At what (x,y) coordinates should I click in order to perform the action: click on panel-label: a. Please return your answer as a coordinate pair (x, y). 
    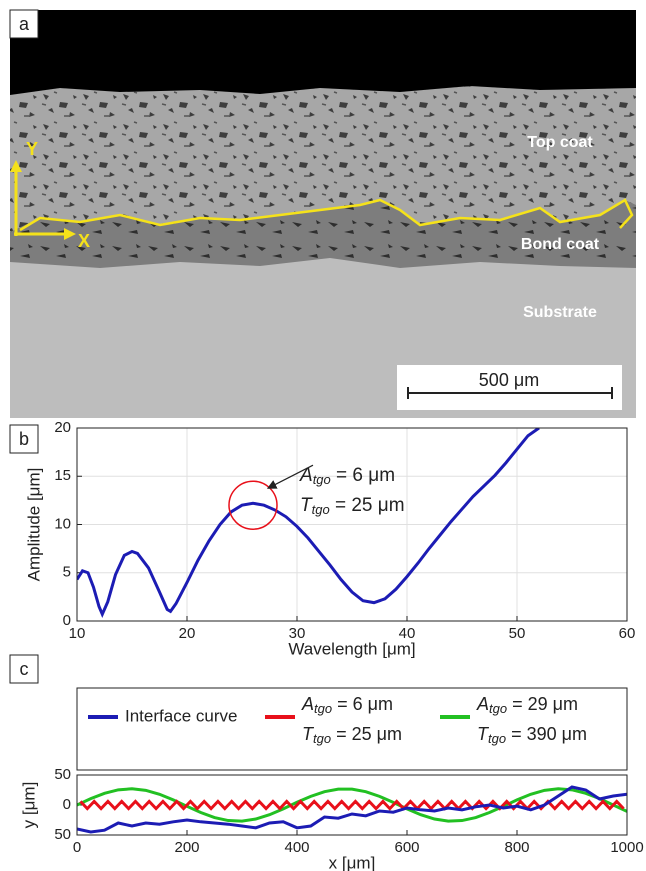
    Looking at the image, I should click on (24, 24).